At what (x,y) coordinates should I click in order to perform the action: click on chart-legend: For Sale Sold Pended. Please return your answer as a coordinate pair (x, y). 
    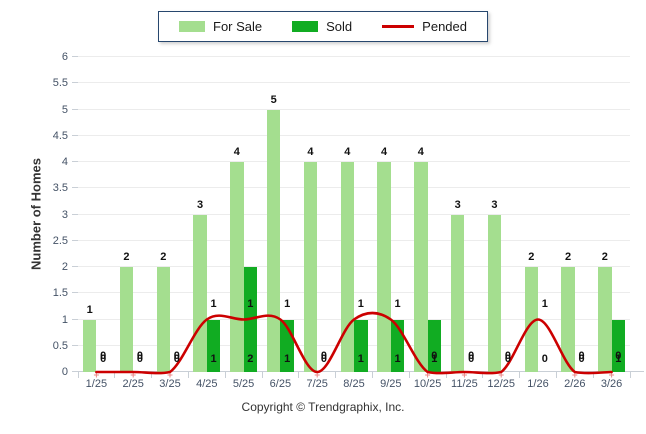
    Looking at the image, I should click on (323, 26).